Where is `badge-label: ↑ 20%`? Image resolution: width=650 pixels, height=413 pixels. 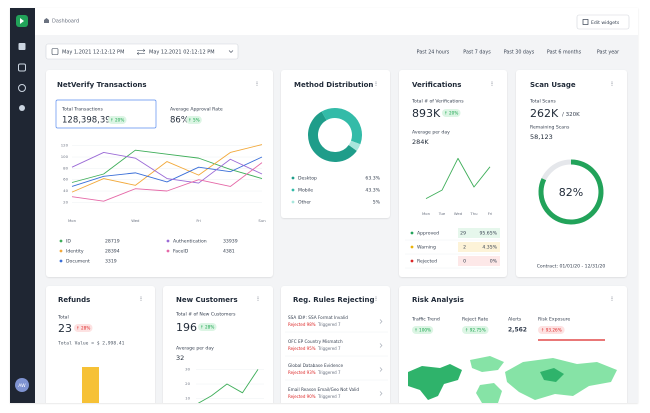
badge-label: ↑ 20% is located at coordinates (117, 119).